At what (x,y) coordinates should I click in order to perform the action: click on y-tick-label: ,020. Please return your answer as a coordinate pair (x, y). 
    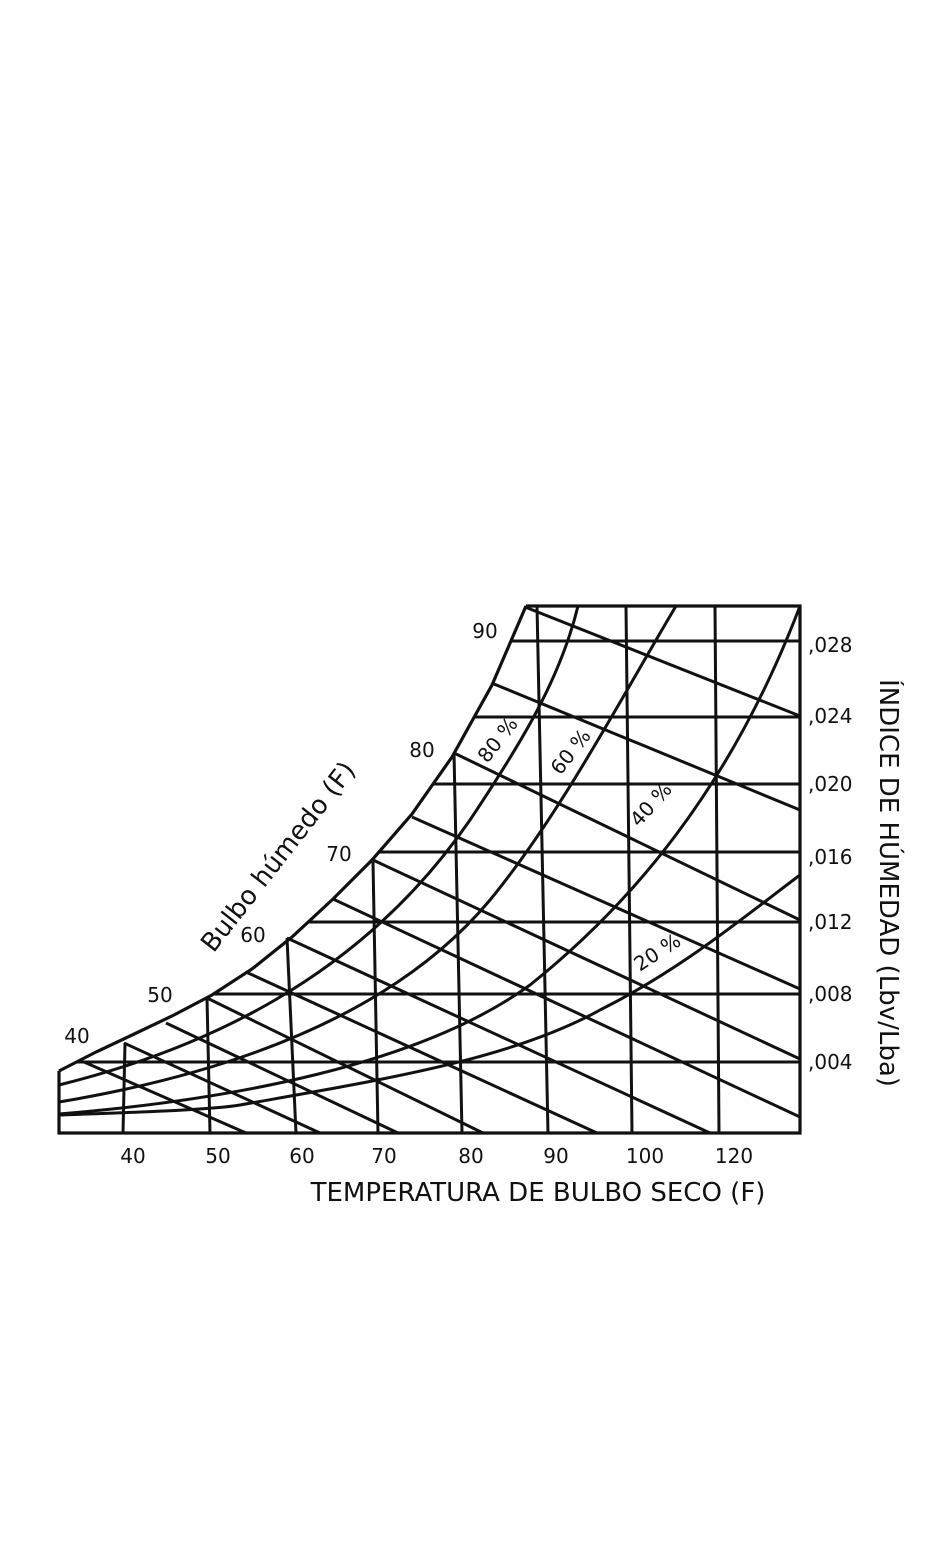
    Looking at the image, I should click on (830, 784).